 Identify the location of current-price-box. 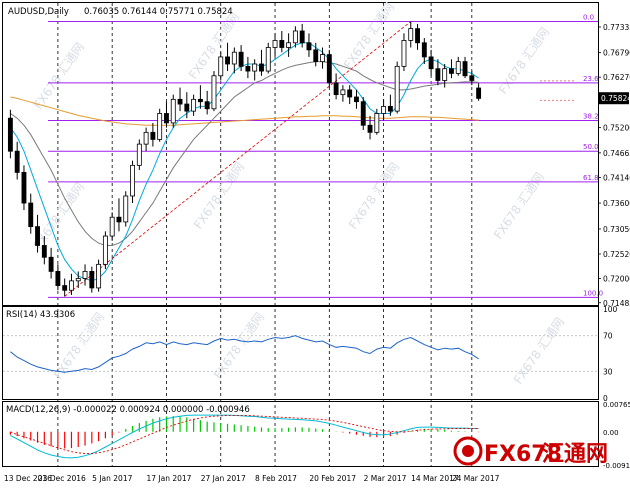
(614, 98).